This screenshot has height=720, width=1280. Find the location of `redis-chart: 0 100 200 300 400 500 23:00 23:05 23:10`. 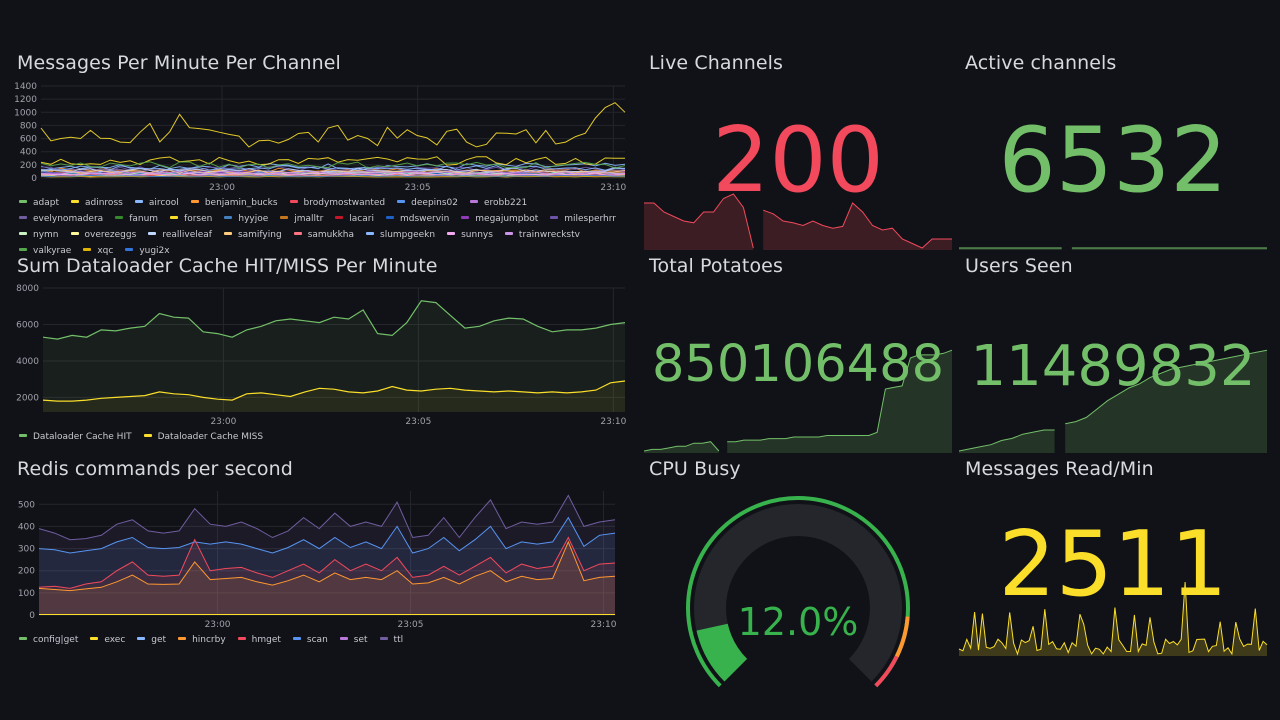

redis-chart: 0 100 200 300 400 500 23:00 23:05 23:10 is located at coordinates (322, 560).